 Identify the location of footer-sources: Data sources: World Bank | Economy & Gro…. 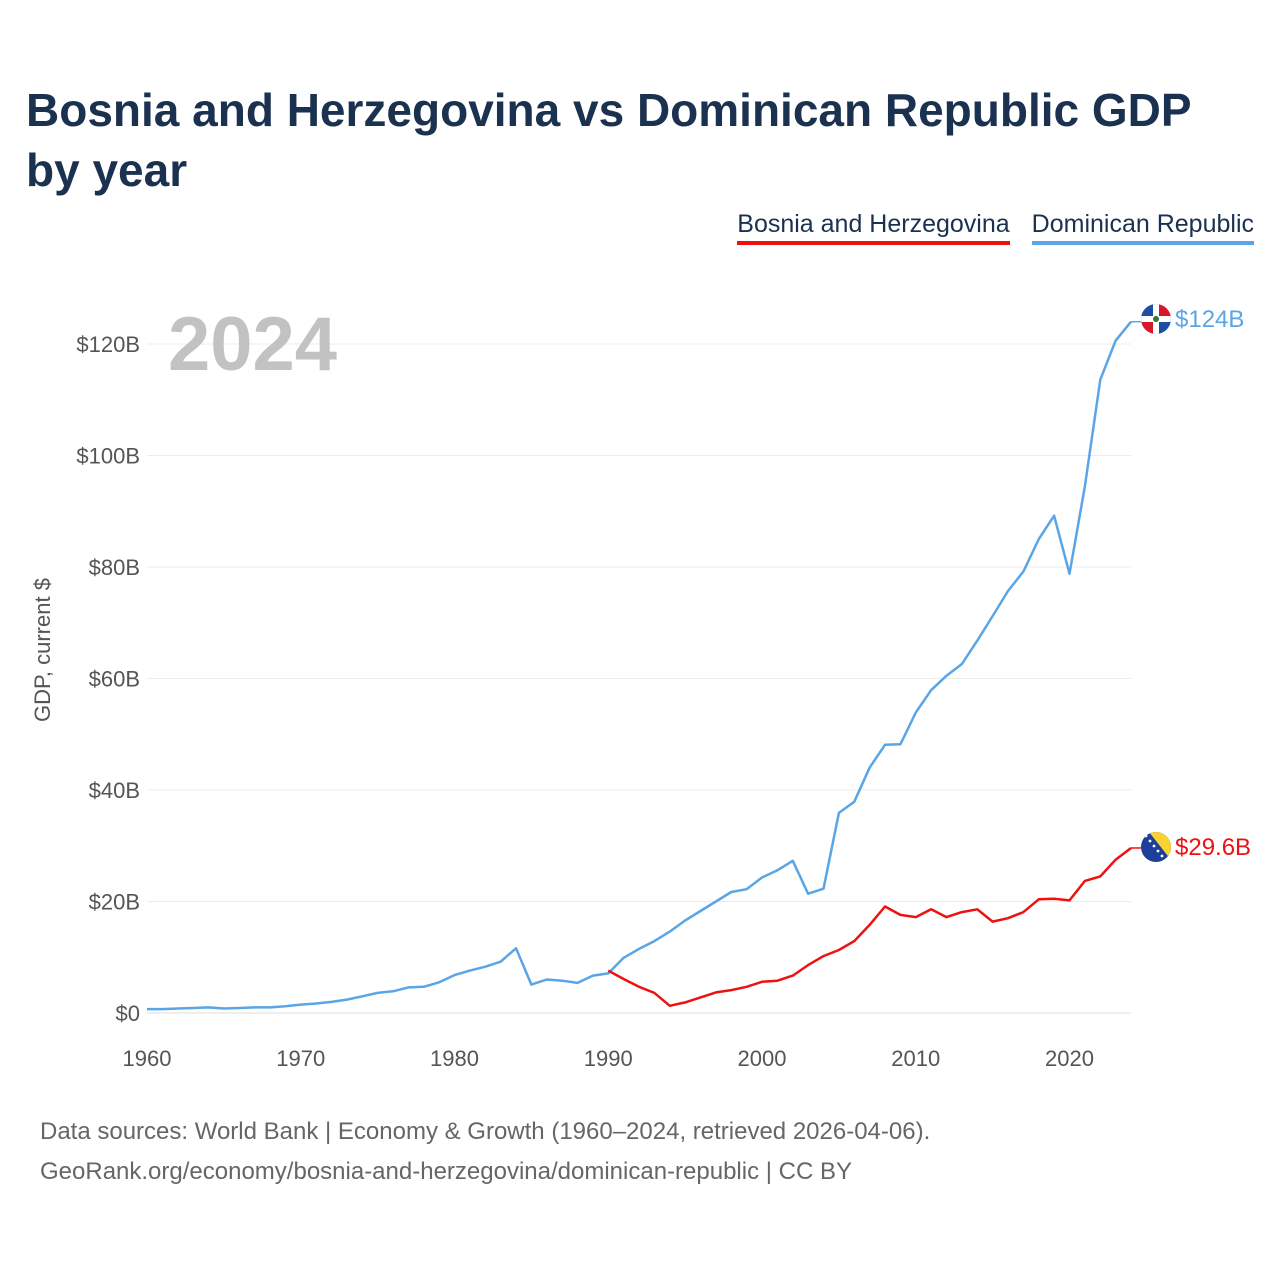
(485, 1131).